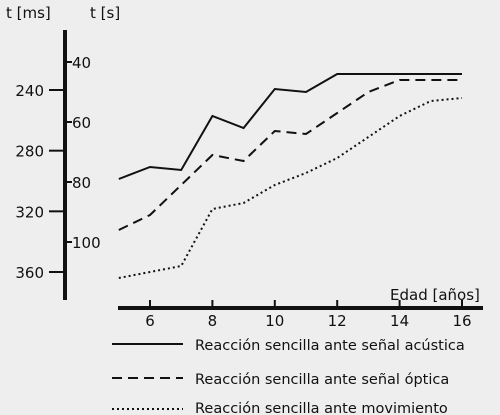 This screenshot has height=415, width=500. I want to click on x-axis-label: Edad [años], so click(435, 295).